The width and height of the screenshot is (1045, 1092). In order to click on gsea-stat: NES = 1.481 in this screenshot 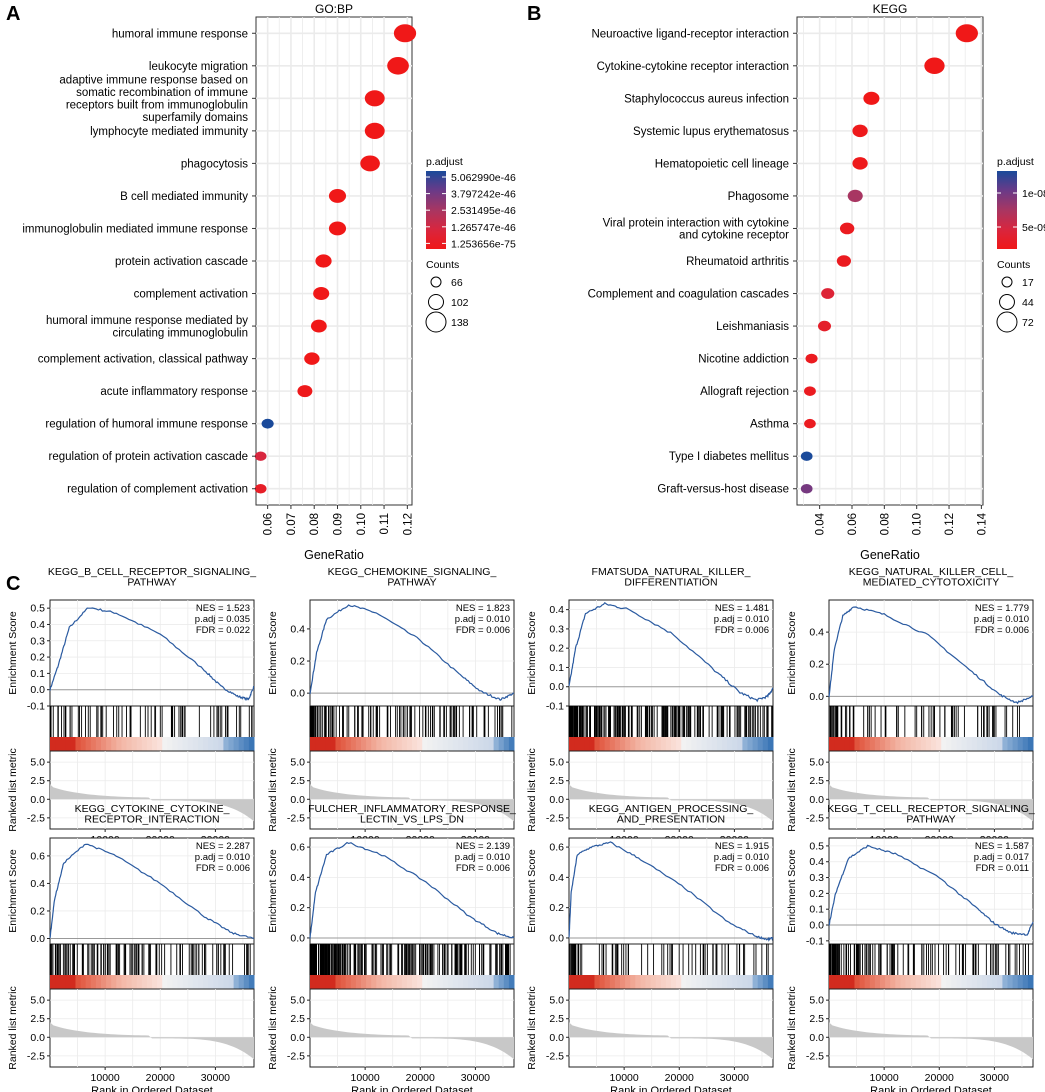, I will do `click(742, 608)`.